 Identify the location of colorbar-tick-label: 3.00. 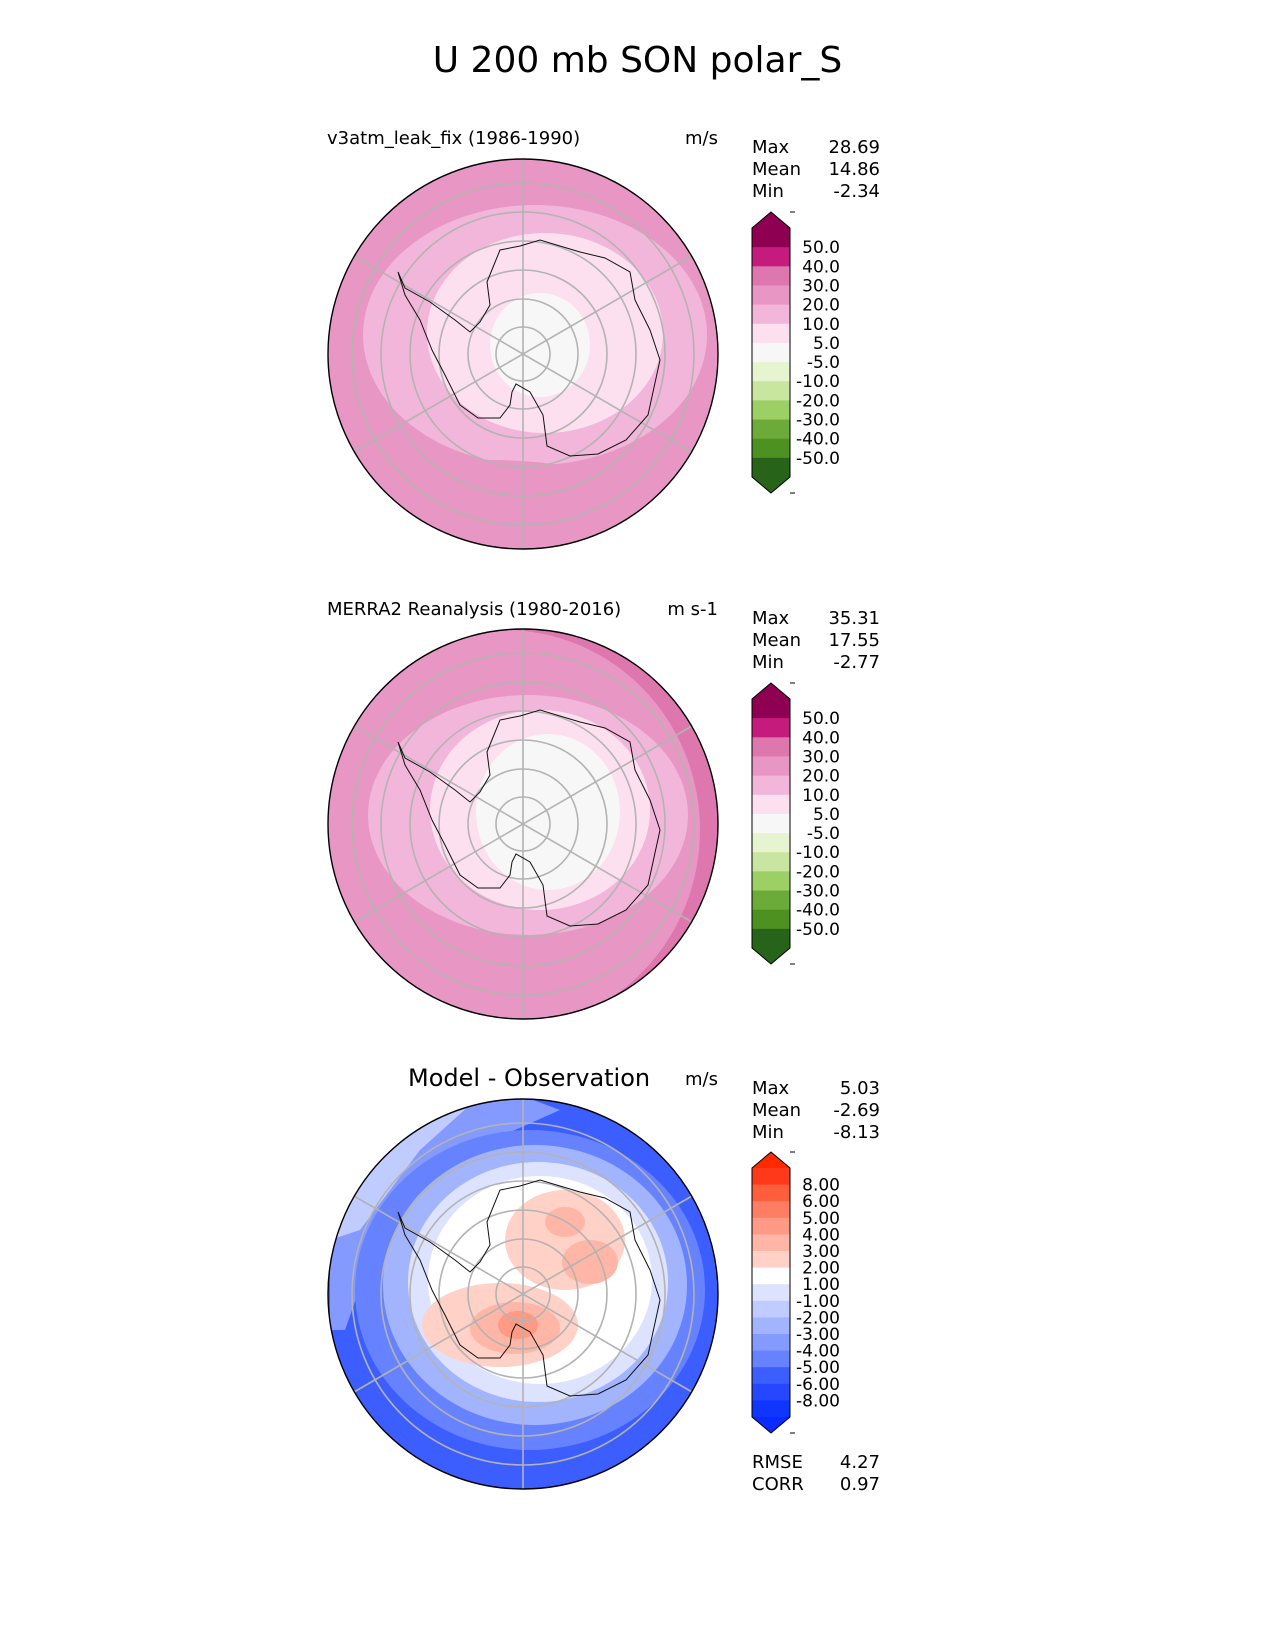
(821, 1252).